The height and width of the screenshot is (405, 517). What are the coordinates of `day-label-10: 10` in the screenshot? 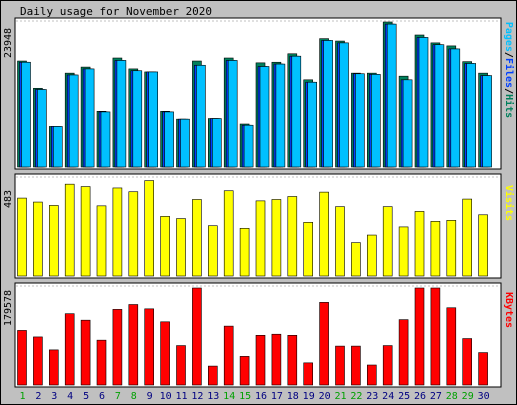 It's located at (166, 396).